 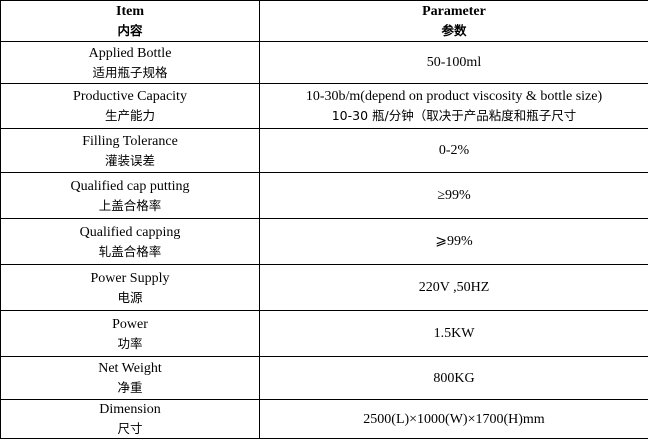 I want to click on value-text: 50-100ml, so click(x=454, y=62).